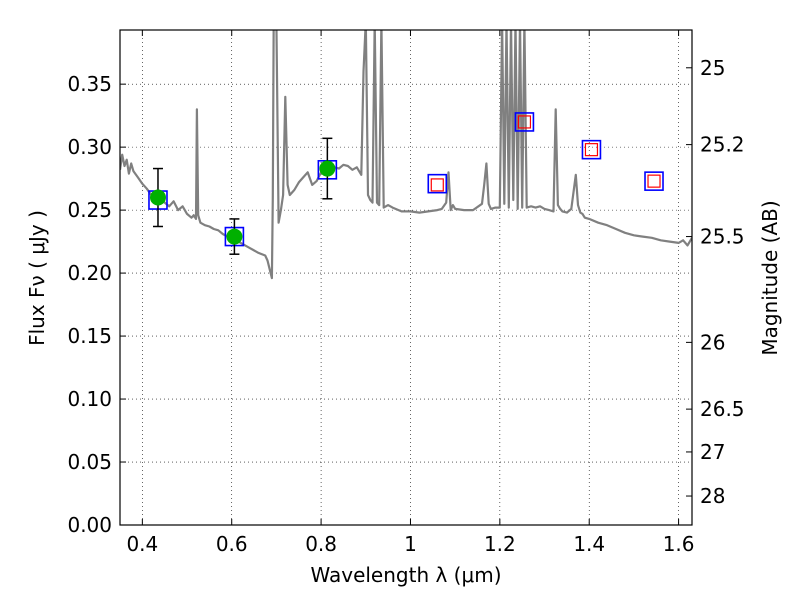  I want to click on mag-tick-label: 28, so click(712, 496).